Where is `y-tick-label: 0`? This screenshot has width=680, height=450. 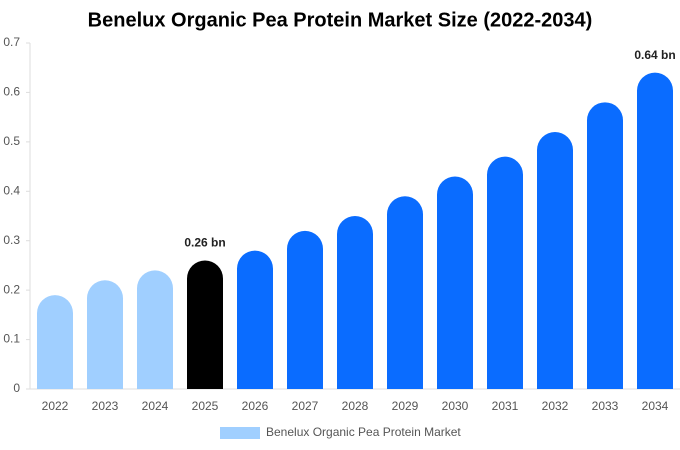
y-tick-label: 0 is located at coordinates (16, 388).